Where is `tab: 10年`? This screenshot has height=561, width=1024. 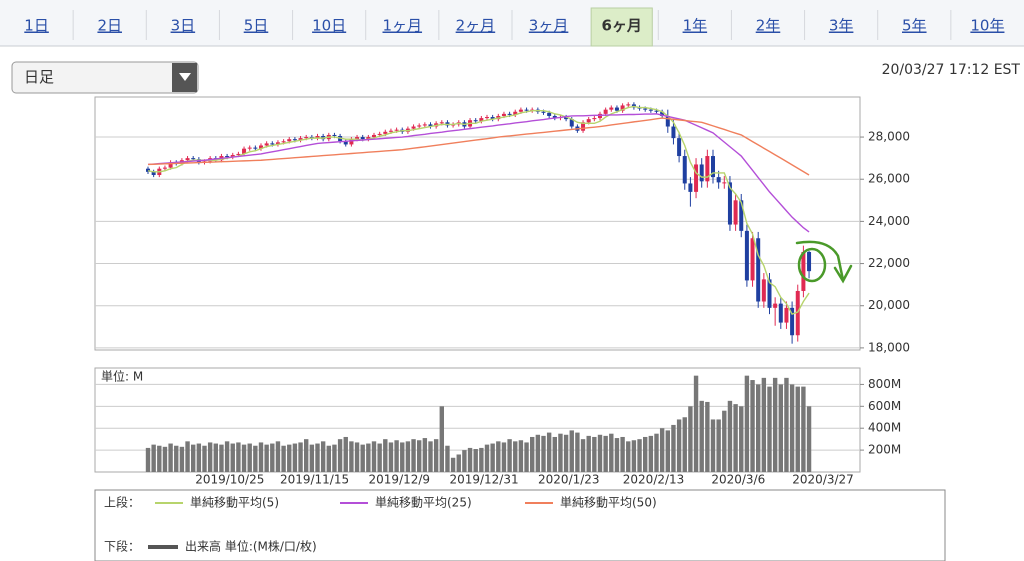 tab: 10年 is located at coordinates (987, 26).